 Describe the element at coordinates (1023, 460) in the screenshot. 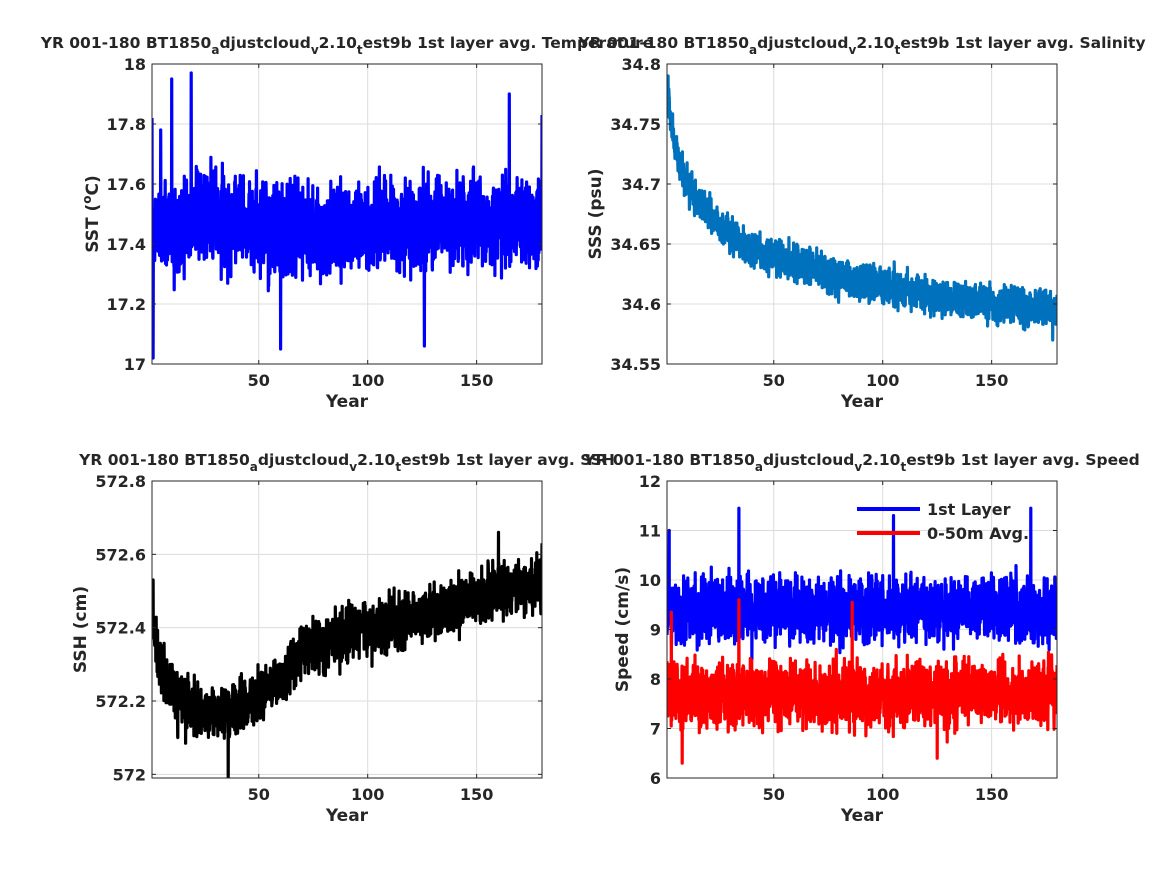

I see `title-segment: est9b 1st layer avg. Speed` at that location.